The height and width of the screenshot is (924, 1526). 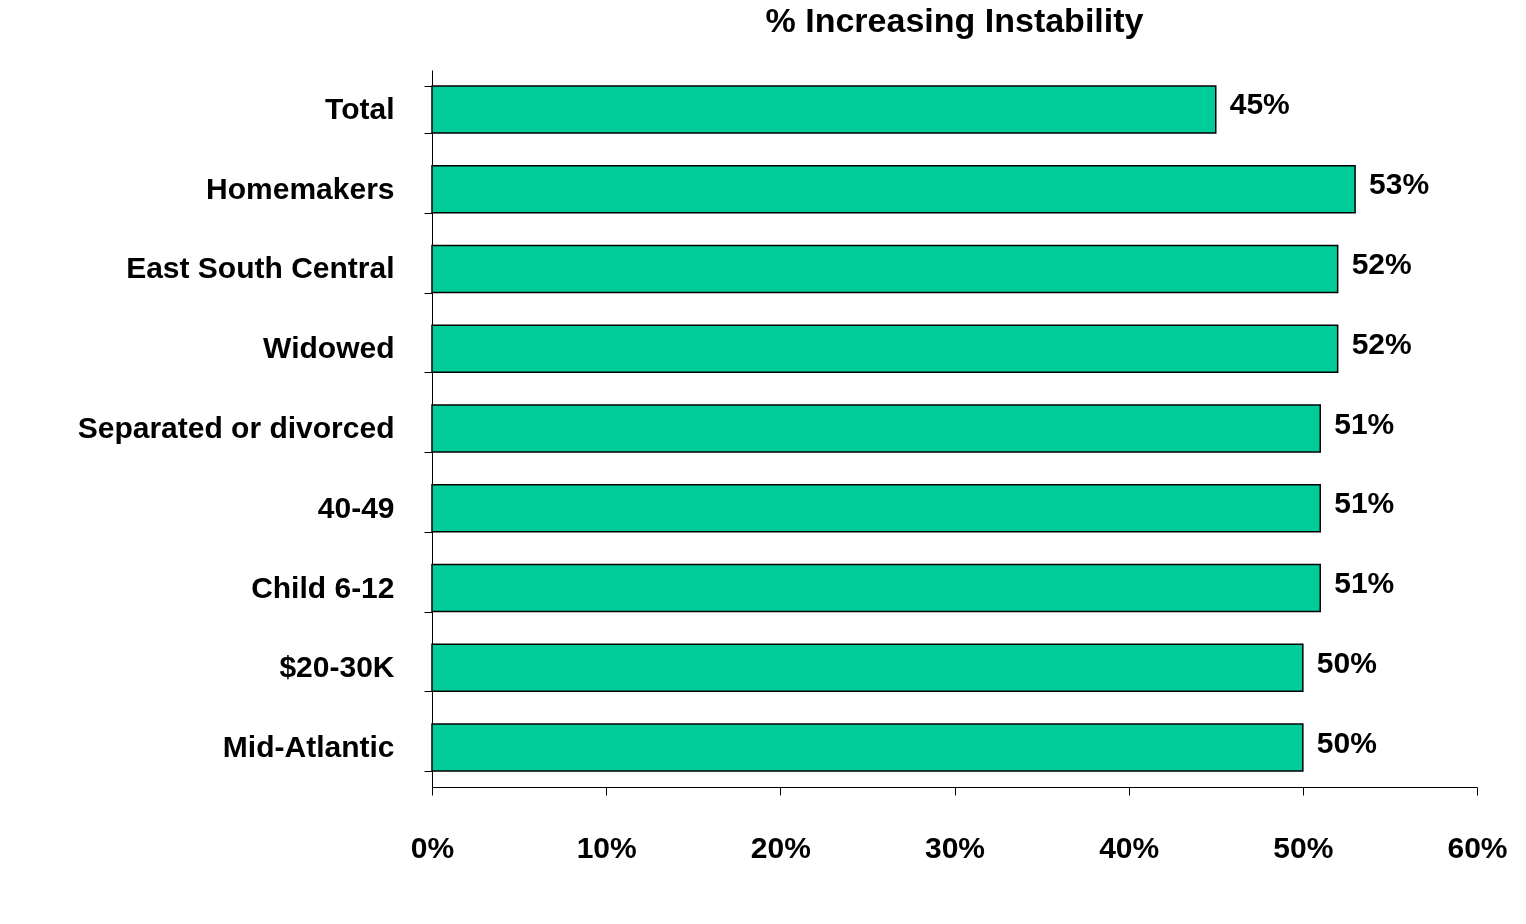 What do you see at coordinates (323, 587) in the screenshot?
I see `y-tick-label: Child 6-12` at bounding box center [323, 587].